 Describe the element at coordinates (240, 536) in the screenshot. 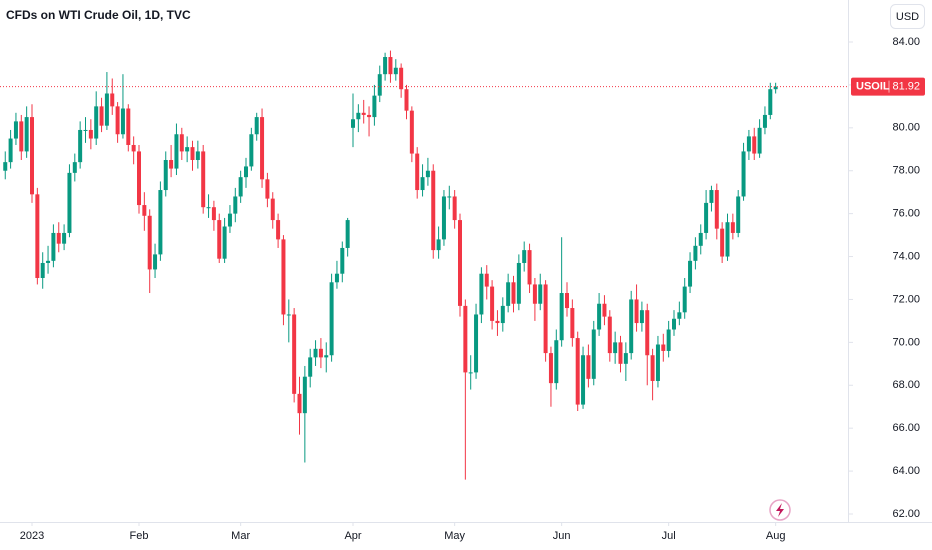

I see `x-tick-label: Mar` at that location.